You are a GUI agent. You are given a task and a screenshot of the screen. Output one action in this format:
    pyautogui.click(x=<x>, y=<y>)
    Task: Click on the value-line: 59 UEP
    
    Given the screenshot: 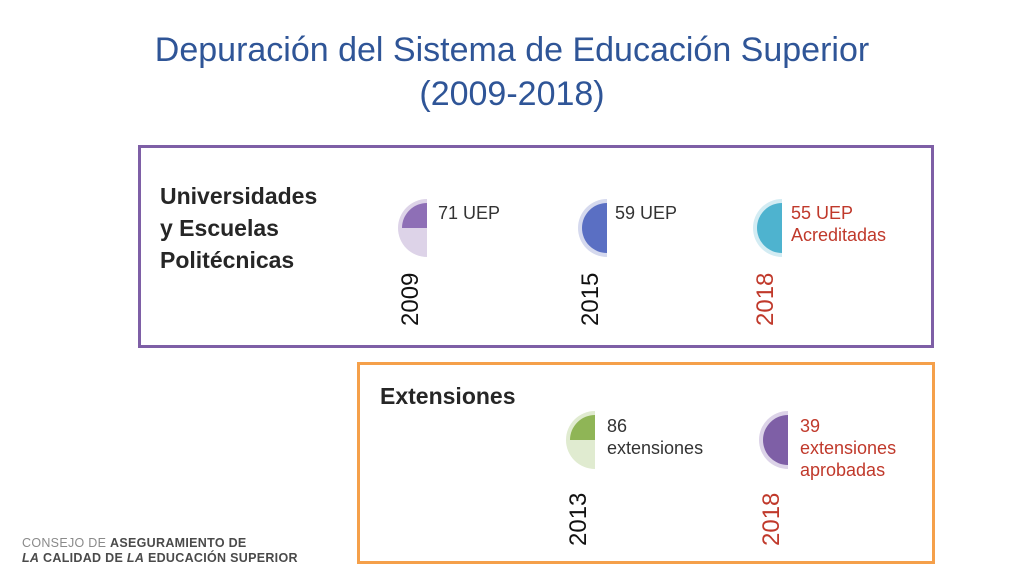 What is the action you would take?
    pyautogui.click(x=646, y=213)
    